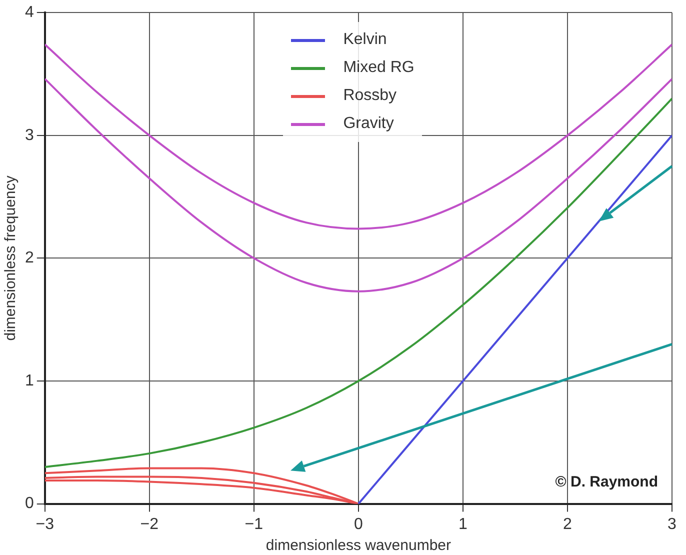  What do you see at coordinates (606, 481) in the screenshot?
I see `annotation: © D. Raymond` at bounding box center [606, 481].